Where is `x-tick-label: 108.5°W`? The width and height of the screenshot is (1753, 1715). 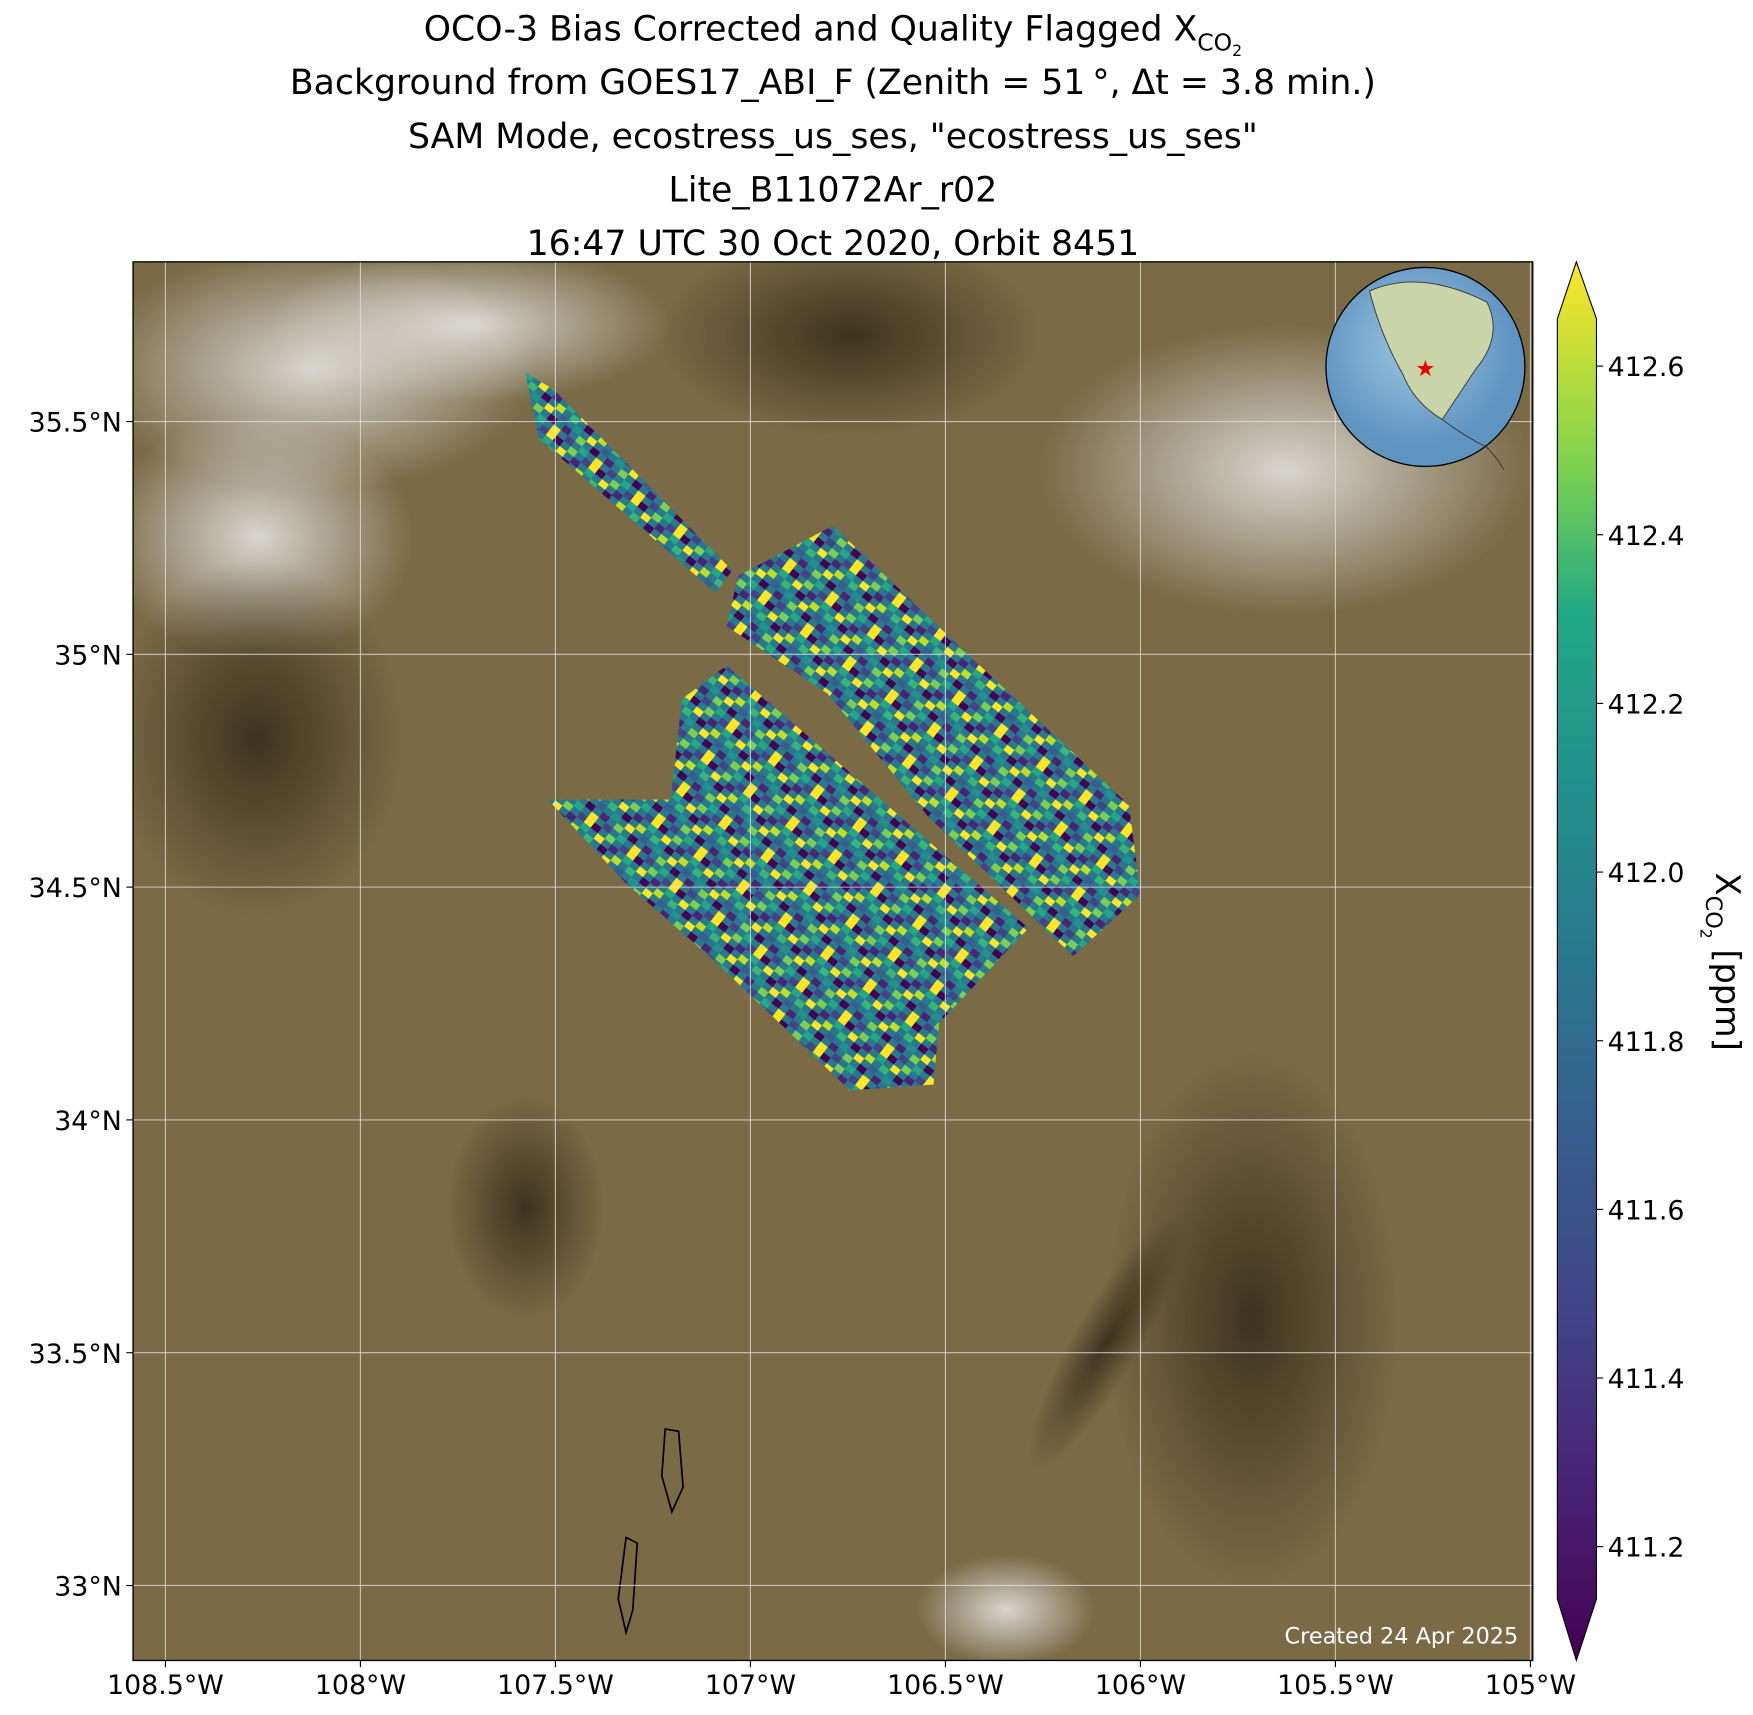
x-tick-label: 108.5°W is located at coordinates (165, 1685).